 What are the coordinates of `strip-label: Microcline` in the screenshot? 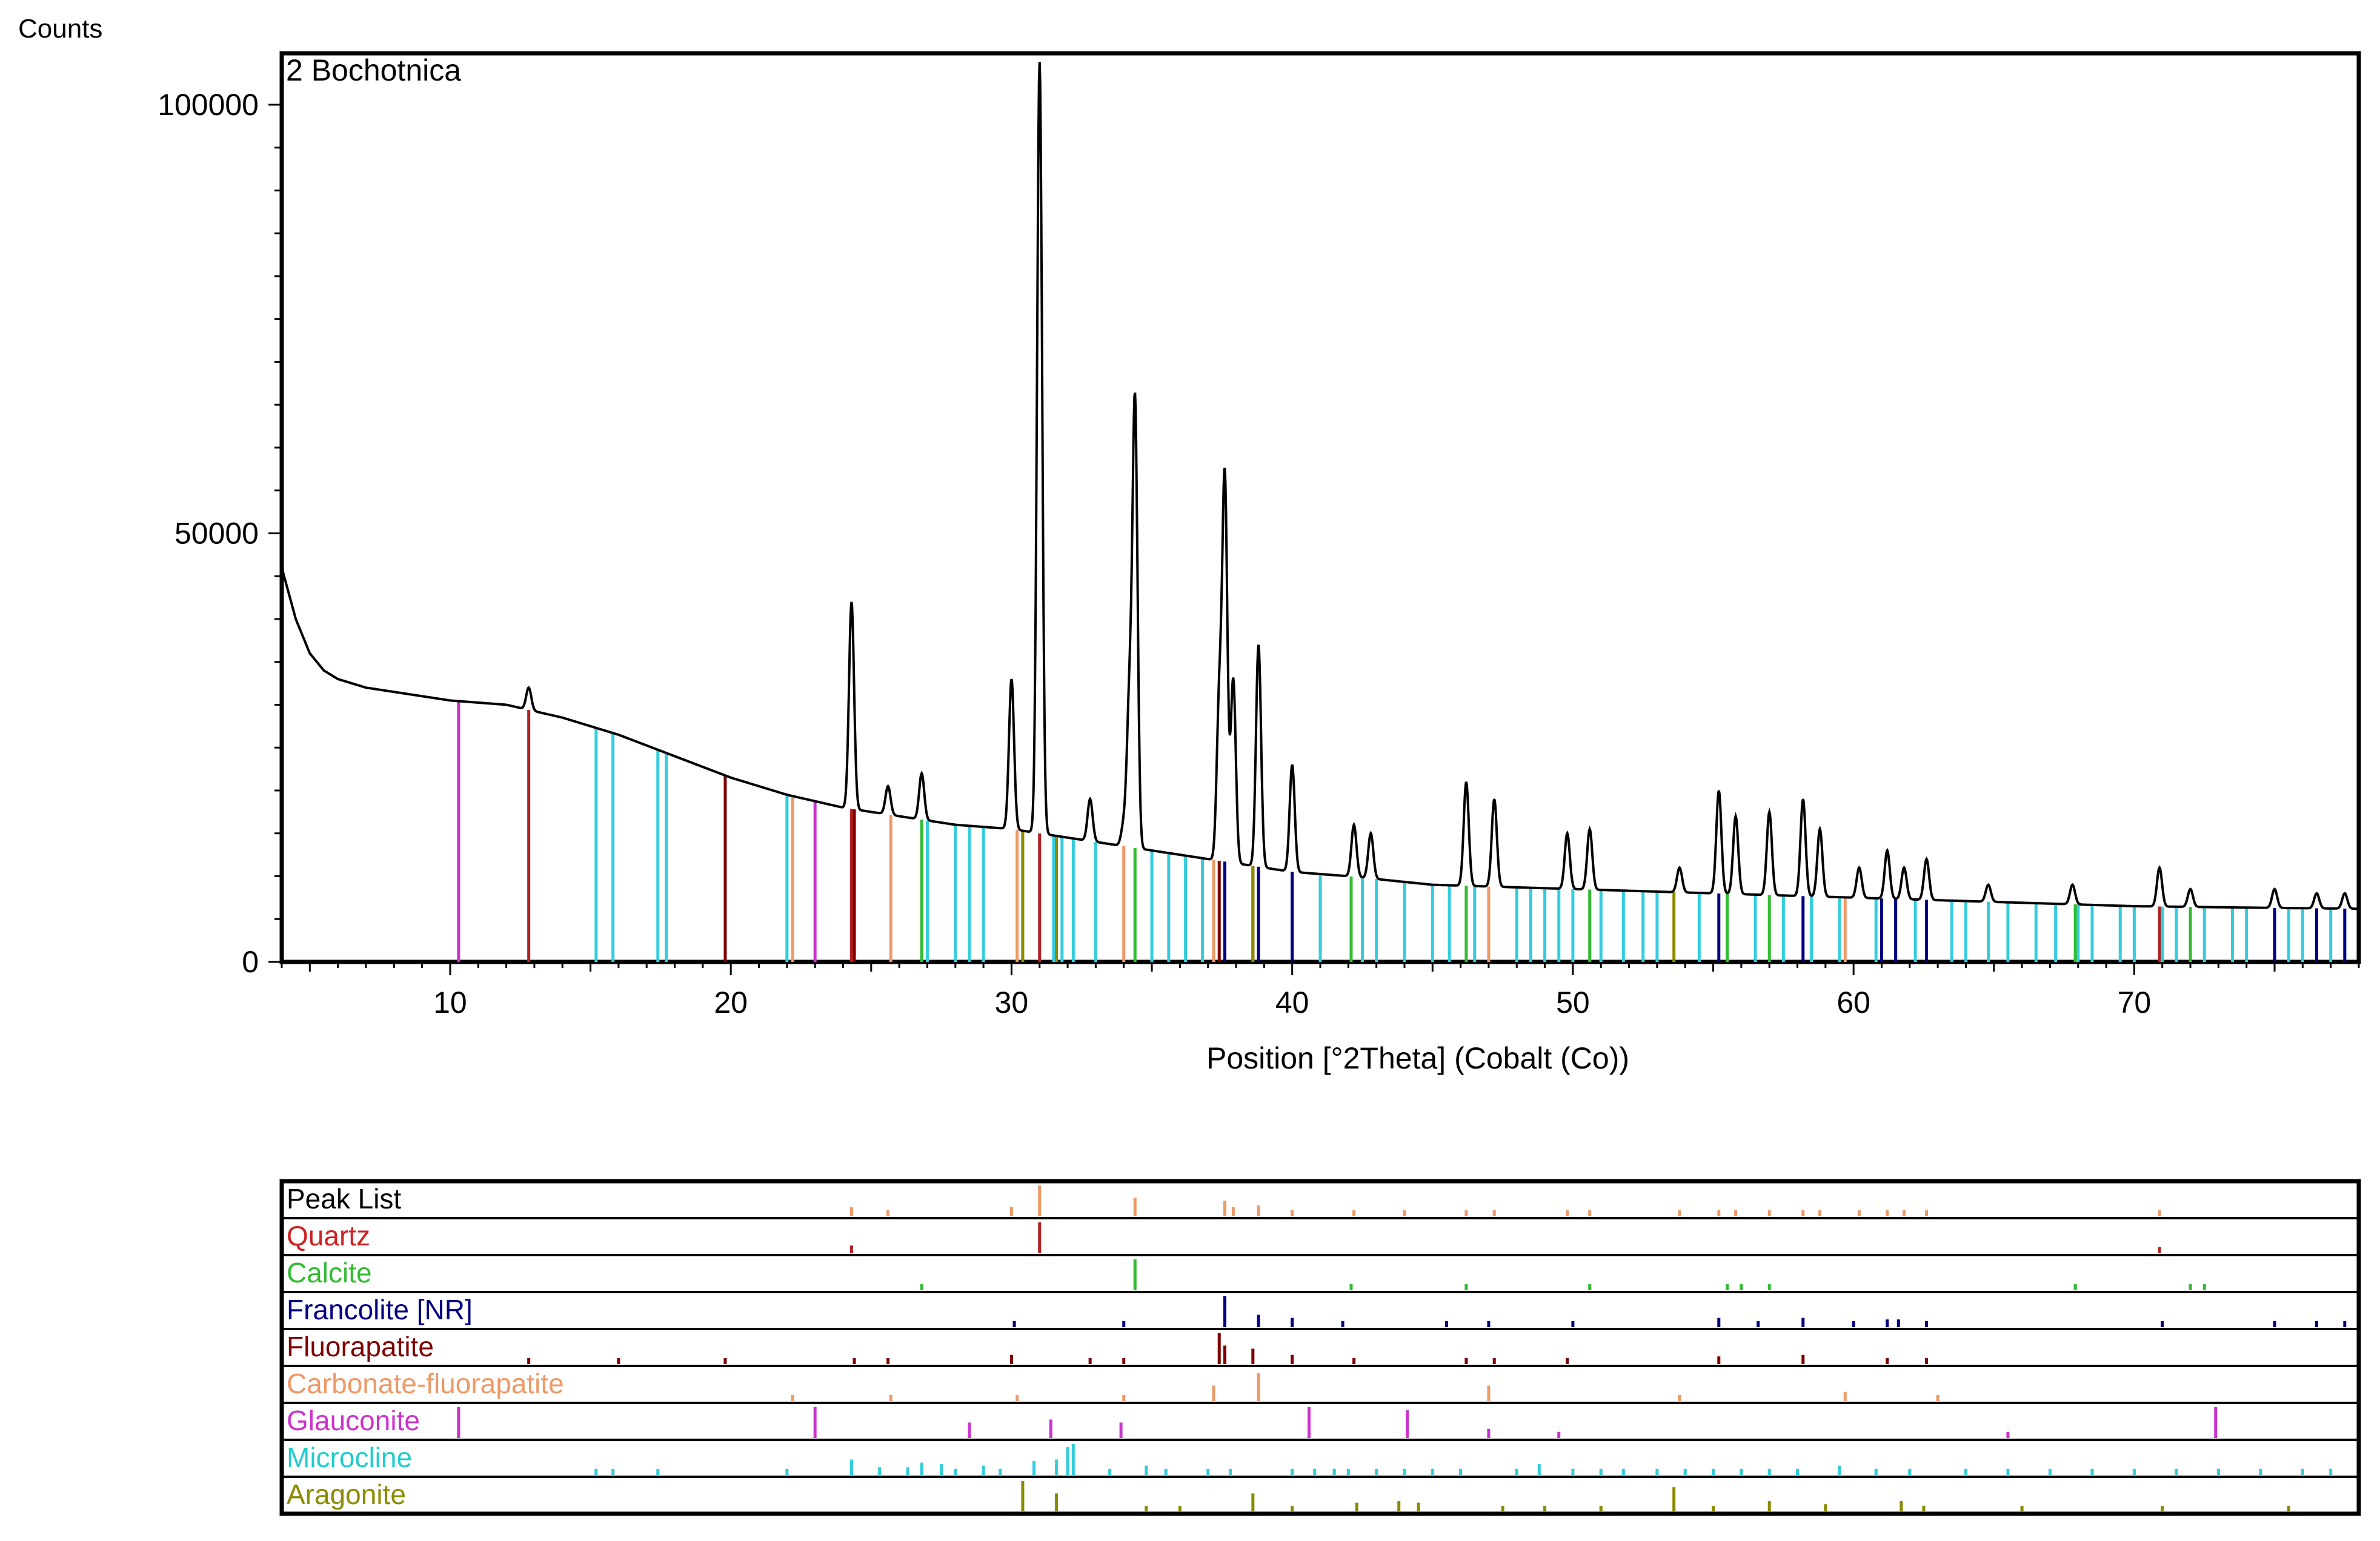 It's located at (349, 1458).